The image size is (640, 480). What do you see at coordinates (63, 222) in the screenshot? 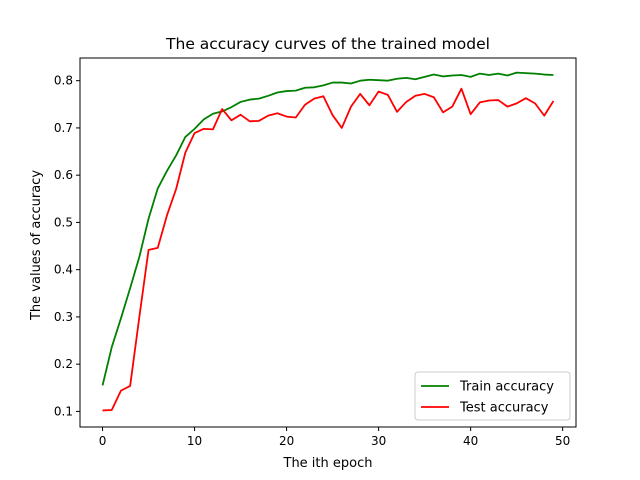
I see `y-tick-label: 0.5` at bounding box center [63, 222].